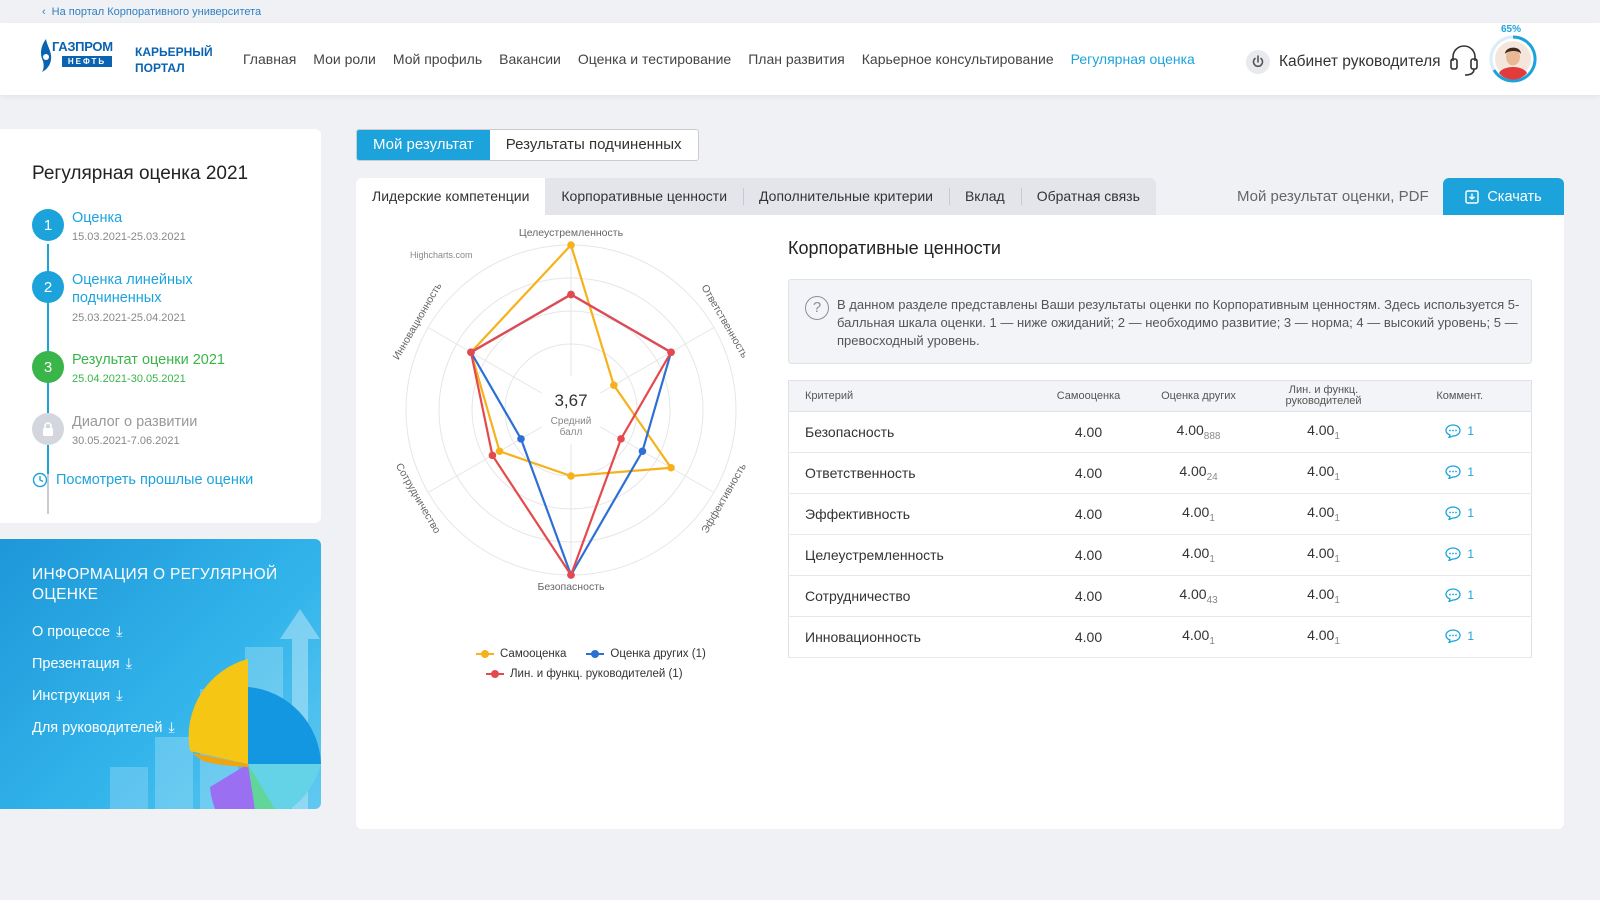  Describe the element at coordinates (1198, 432) in the screenshot. I see `others-score-cell: 4.00888` at that location.